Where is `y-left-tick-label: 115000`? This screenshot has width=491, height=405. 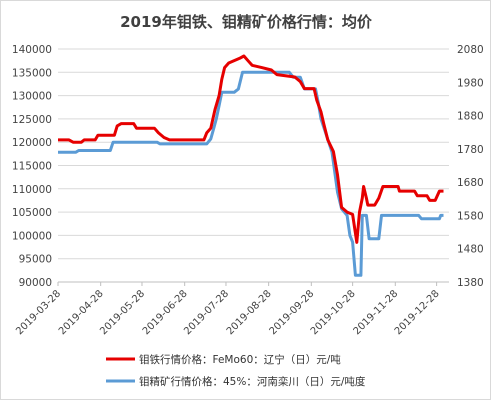 y-left-tick-label: 115000 is located at coordinates (32, 167).